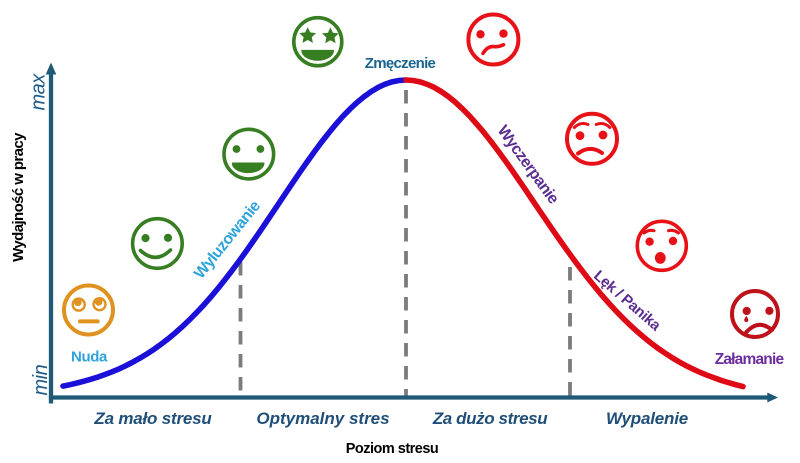 The height and width of the screenshot is (463, 800). What do you see at coordinates (647, 418) in the screenshot?
I see `svg-text: Wypalenie` at bounding box center [647, 418].